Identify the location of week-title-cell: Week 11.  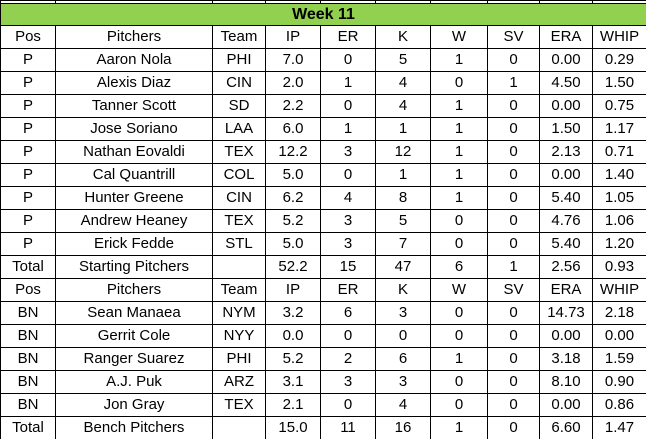
(323, 14).